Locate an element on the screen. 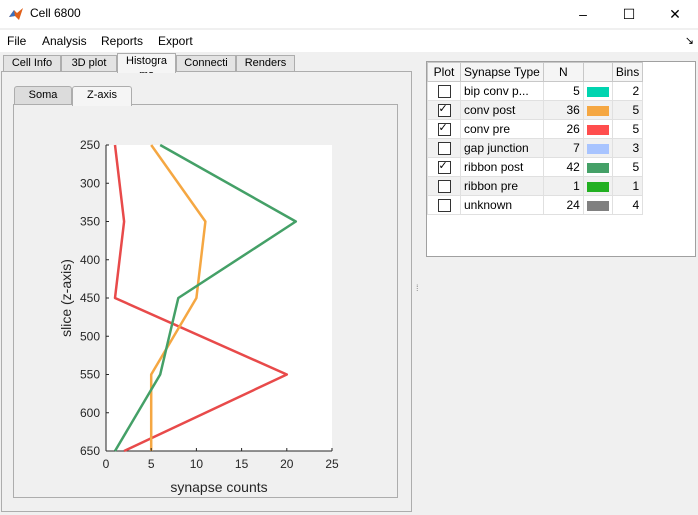 Image resolution: width=698 pixels, height=515 pixels. synapse-type-cell: ribbon post is located at coordinates (502, 167).